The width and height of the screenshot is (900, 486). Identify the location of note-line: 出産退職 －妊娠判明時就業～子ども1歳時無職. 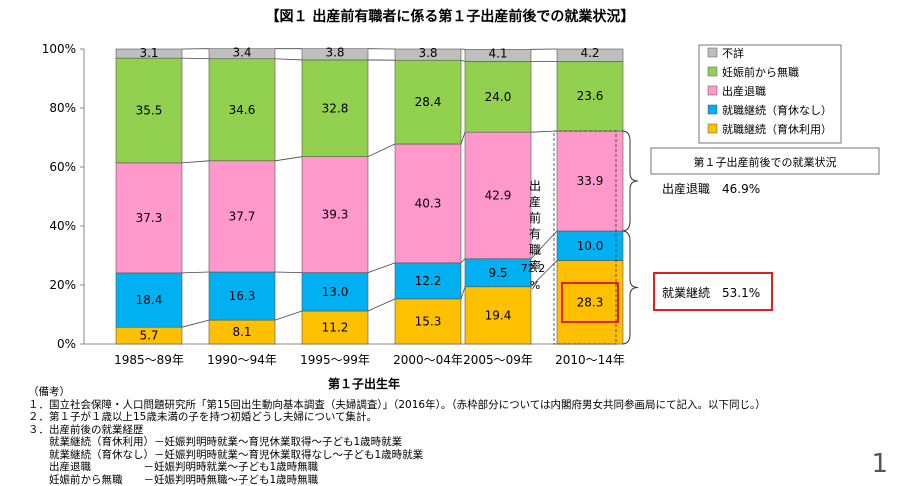
(397, 467).